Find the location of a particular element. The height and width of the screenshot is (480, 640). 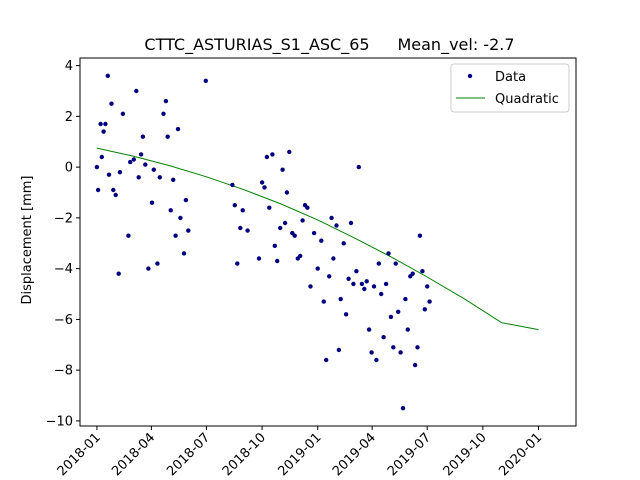

y-tick-label: 4 is located at coordinates (69, 66).